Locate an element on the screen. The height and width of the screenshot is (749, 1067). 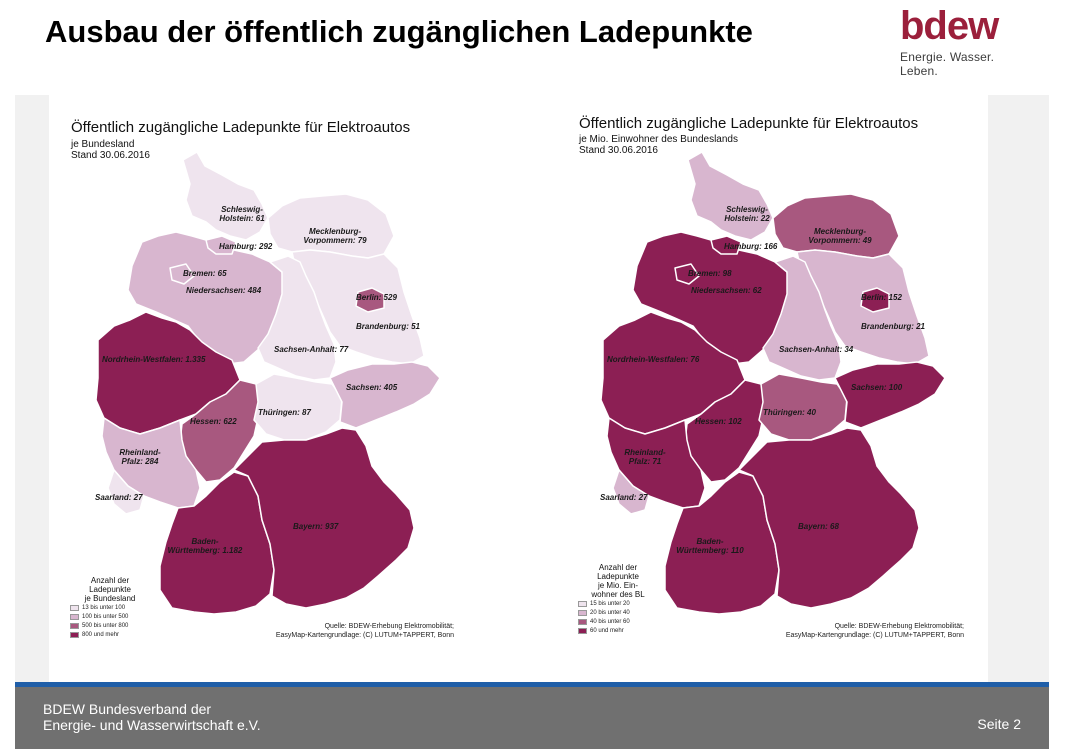
map-right-source-line1: Quelle: BDEW-Erhebung Elektromobilität; is located at coordinates (899, 626).